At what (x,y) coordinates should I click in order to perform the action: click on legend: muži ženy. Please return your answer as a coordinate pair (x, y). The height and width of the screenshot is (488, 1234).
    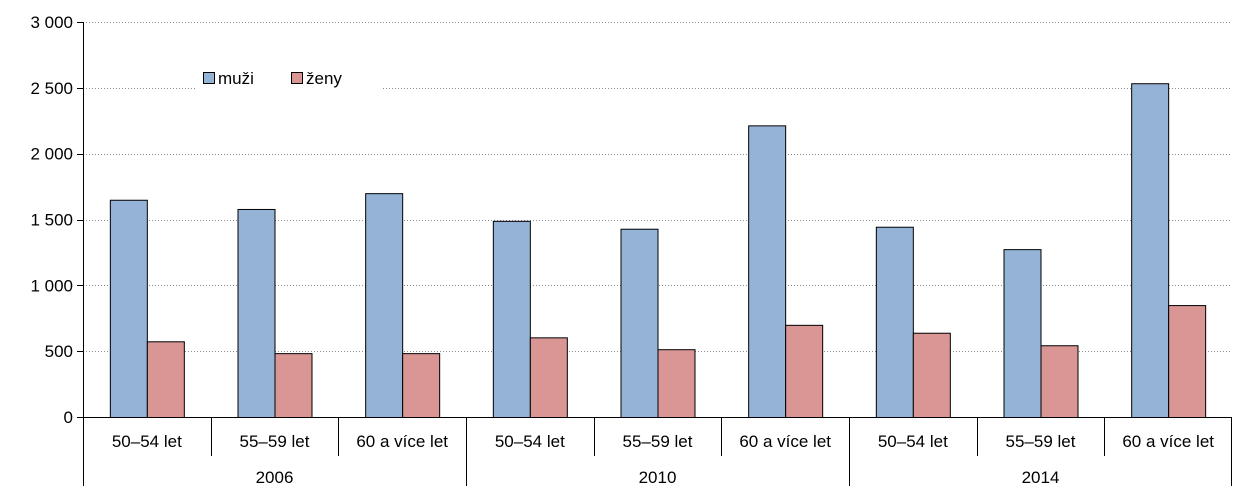
    Looking at the image, I should click on (289, 79).